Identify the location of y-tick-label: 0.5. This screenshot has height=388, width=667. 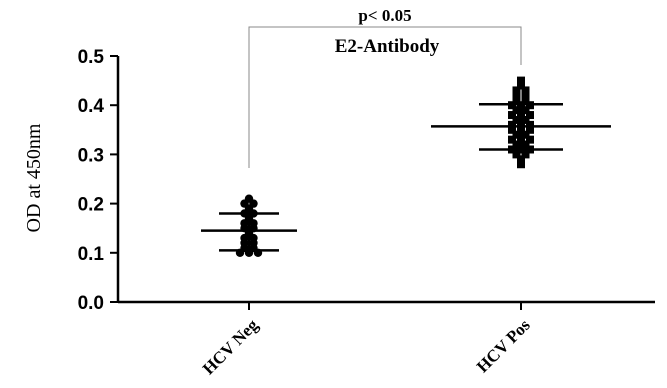
(91, 57).